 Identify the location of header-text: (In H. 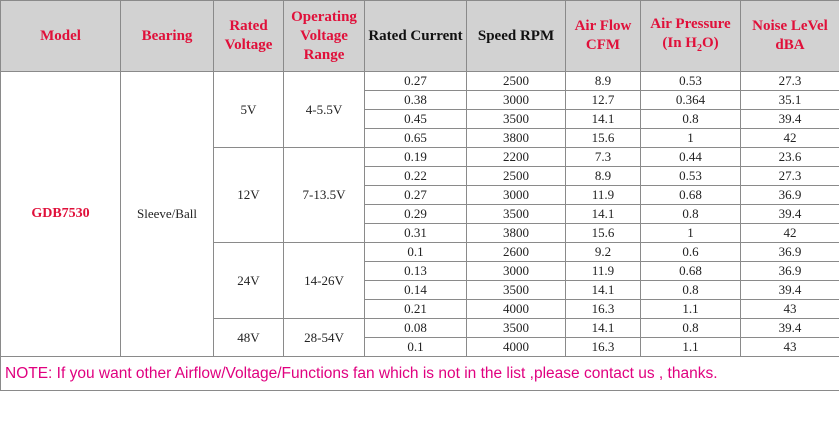
(679, 42).